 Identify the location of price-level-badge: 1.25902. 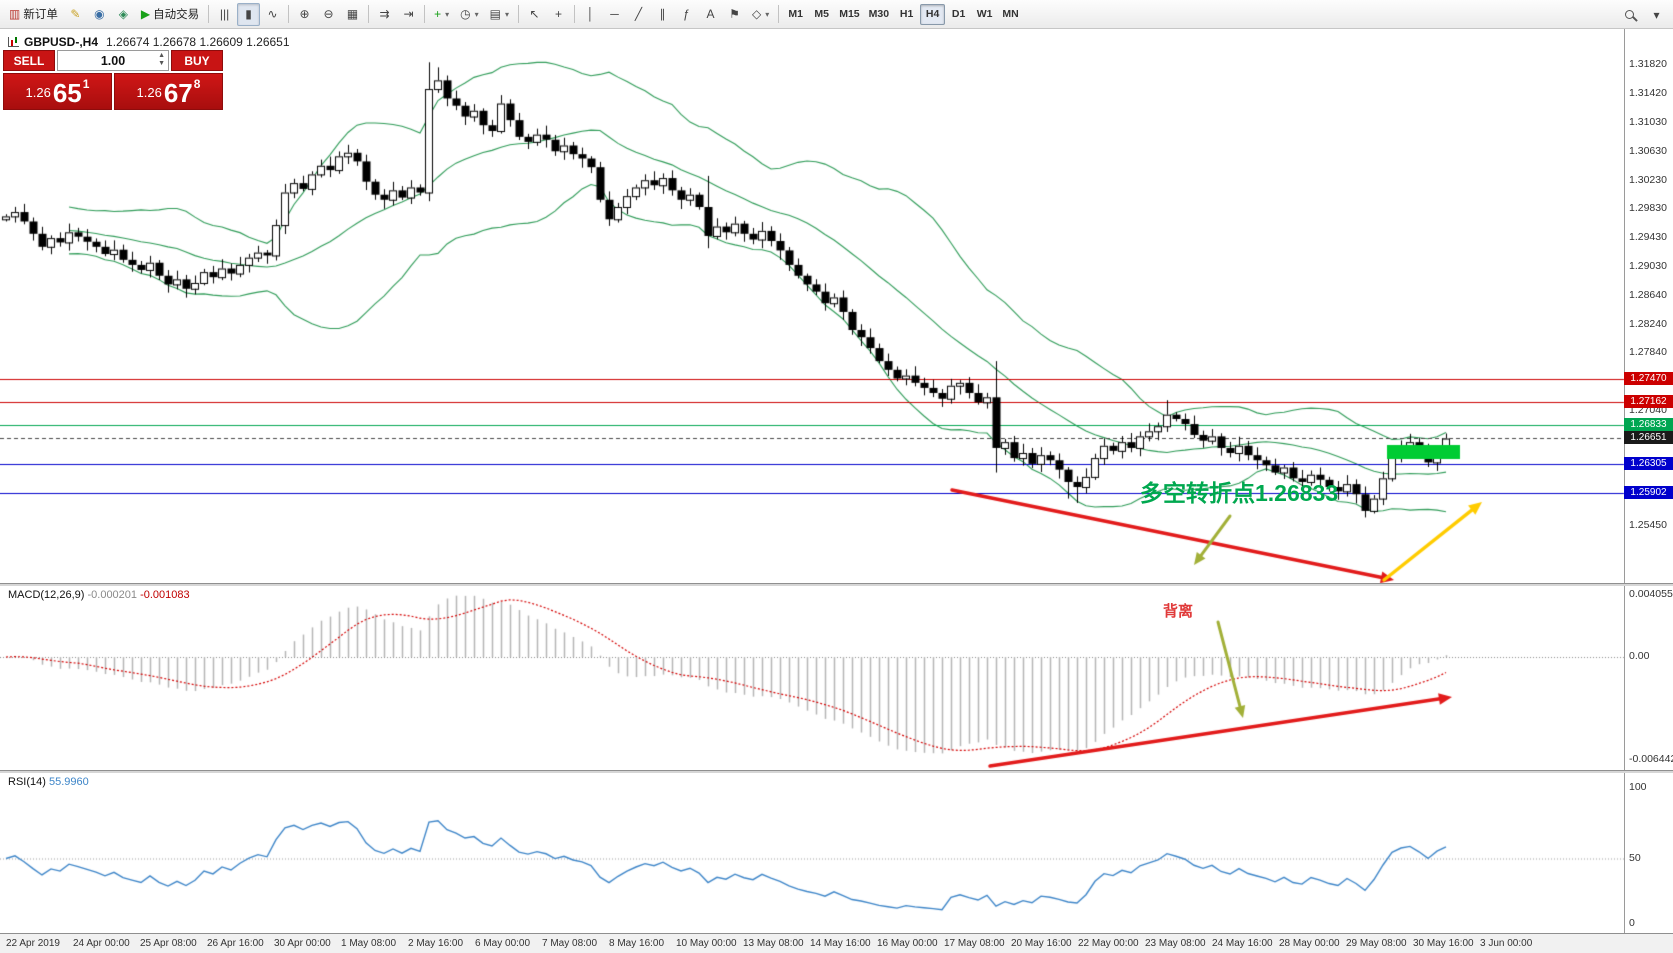
(1648, 492).